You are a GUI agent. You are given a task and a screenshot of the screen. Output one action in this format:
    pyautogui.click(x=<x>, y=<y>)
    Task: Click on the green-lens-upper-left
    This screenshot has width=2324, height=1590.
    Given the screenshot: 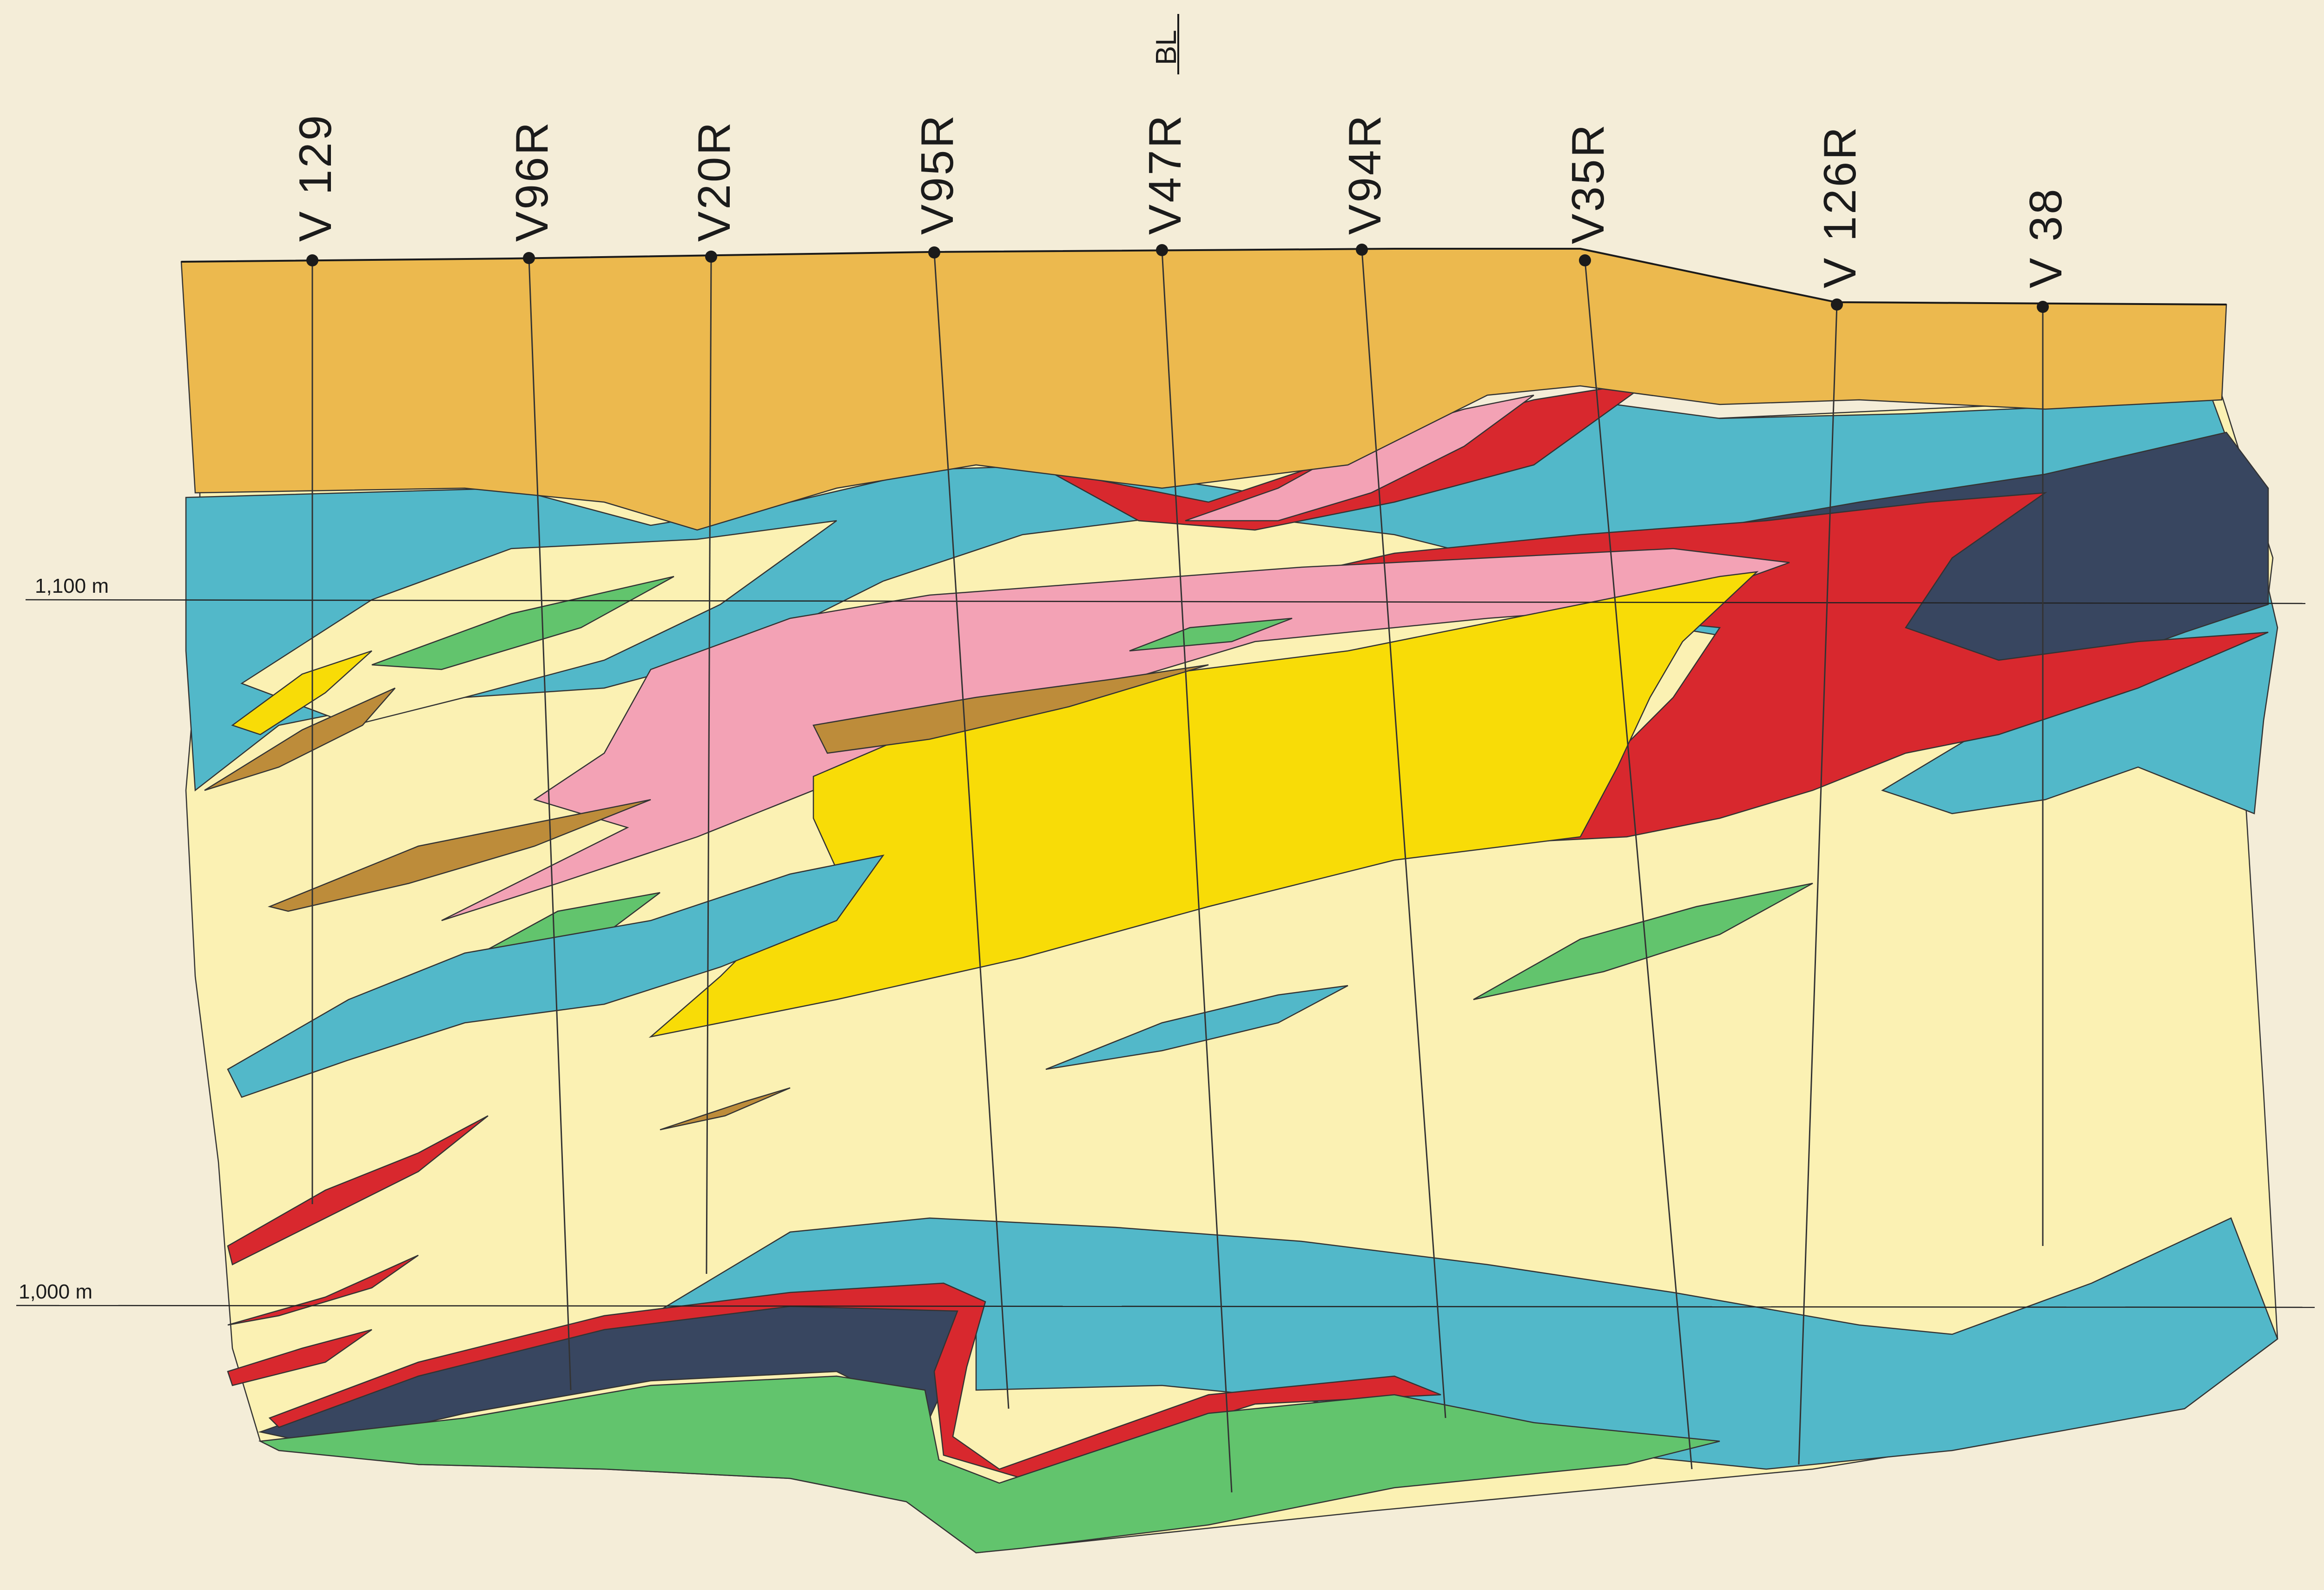 What is the action you would take?
    pyautogui.click(x=522, y=623)
    